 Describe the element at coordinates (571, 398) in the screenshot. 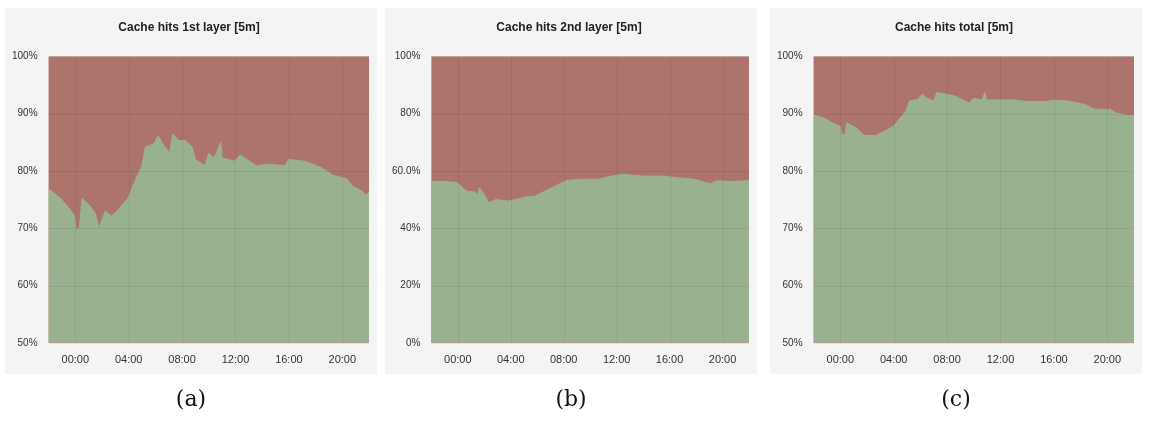

I see `text: (b)` at that location.